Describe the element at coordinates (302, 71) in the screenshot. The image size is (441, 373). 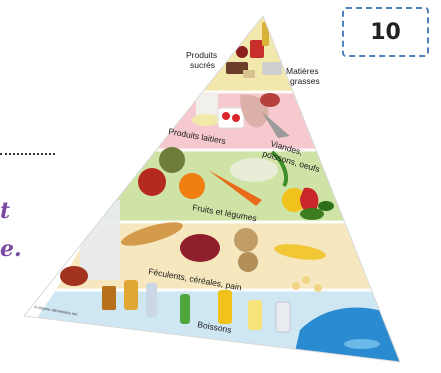
I see `label-matieres: Matières` at that location.